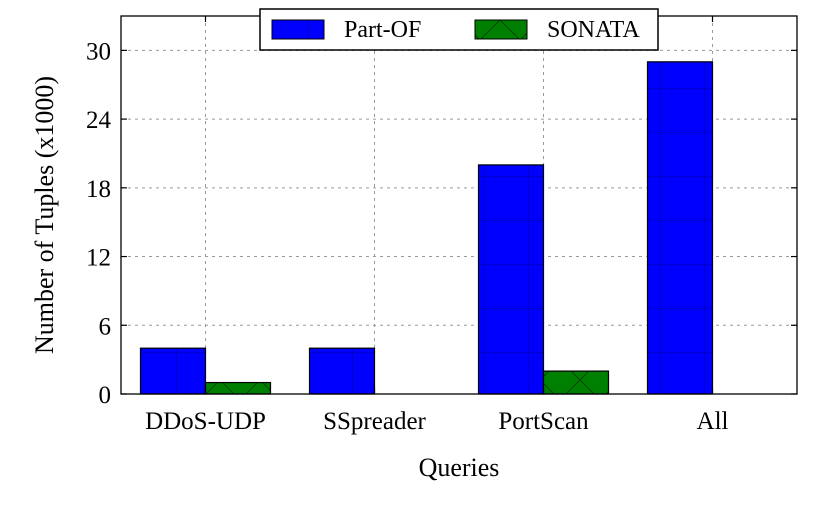 The height and width of the screenshot is (513, 830). Describe the element at coordinates (98, 189) in the screenshot. I see `y-tick-label: 18` at that location.